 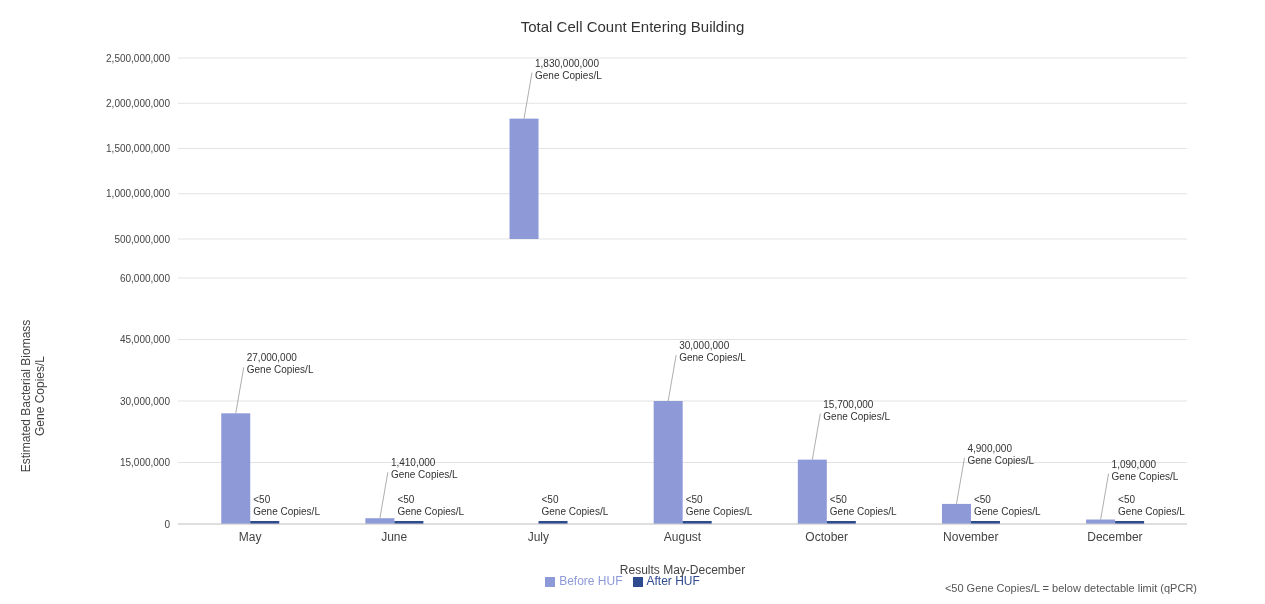 I want to click on data-label: 1,090,000 Gene Copies/L, so click(x=1145, y=470).